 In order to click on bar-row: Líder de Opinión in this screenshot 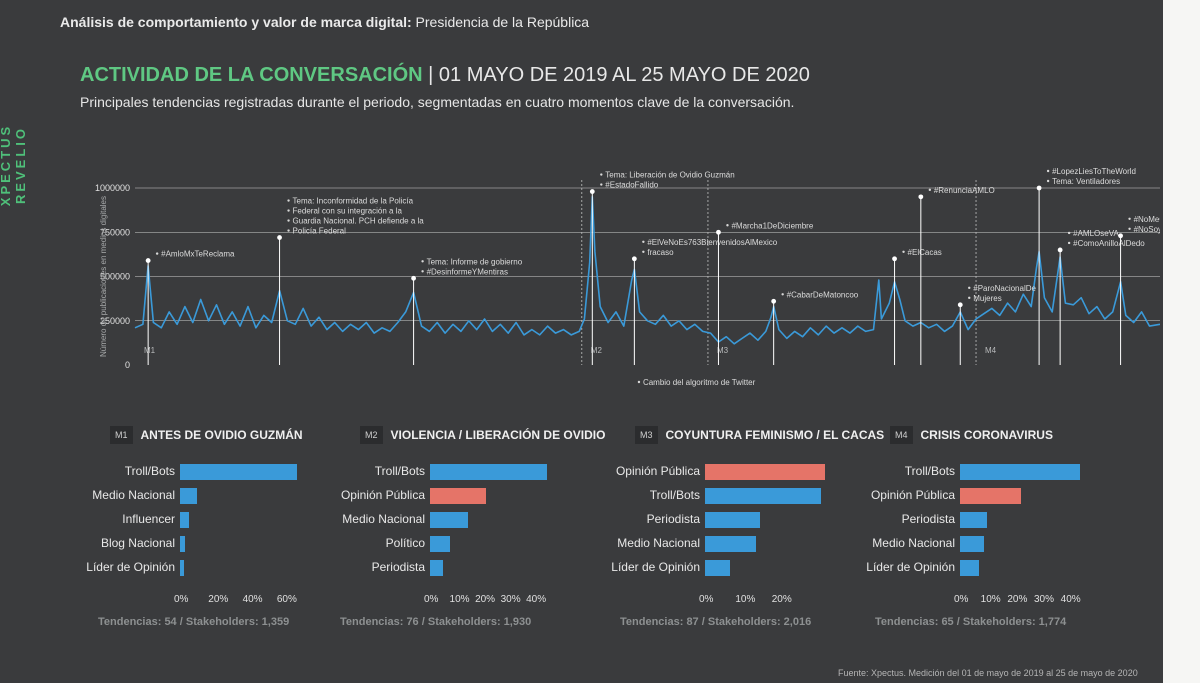, I will do `click(978, 568)`.